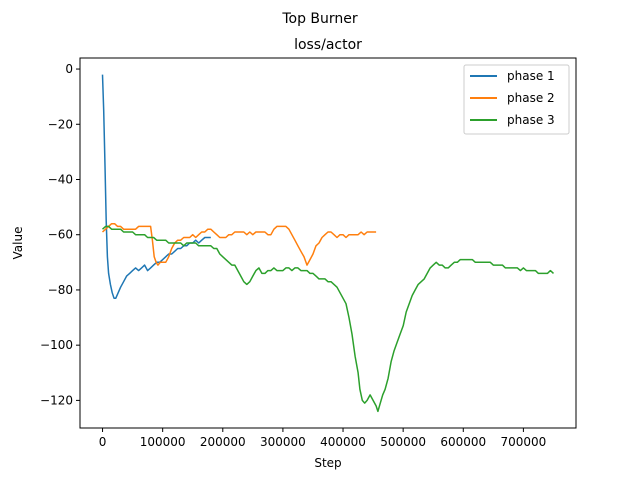 Image resolution: width=640 pixels, height=480 pixels. I want to click on x-tick-label: 500000, so click(403, 442).